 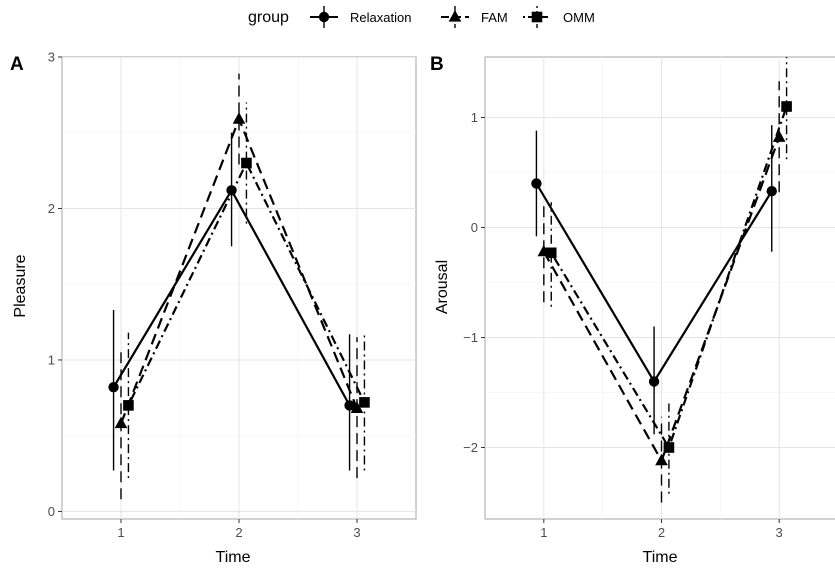 What do you see at coordinates (579, 17) in the screenshot?
I see `legend-label-omm: OMM` at bounding box center [579, 17].